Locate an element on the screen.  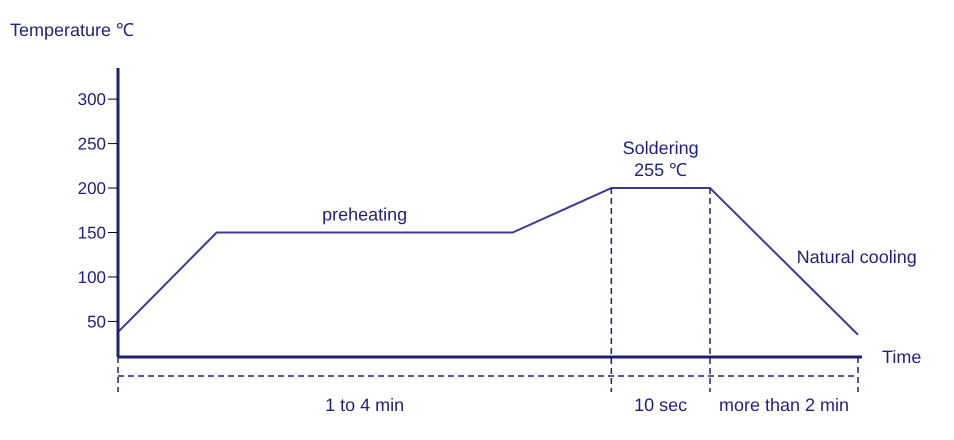
y-tick-label: 200 is located at coordinates (92, 188).